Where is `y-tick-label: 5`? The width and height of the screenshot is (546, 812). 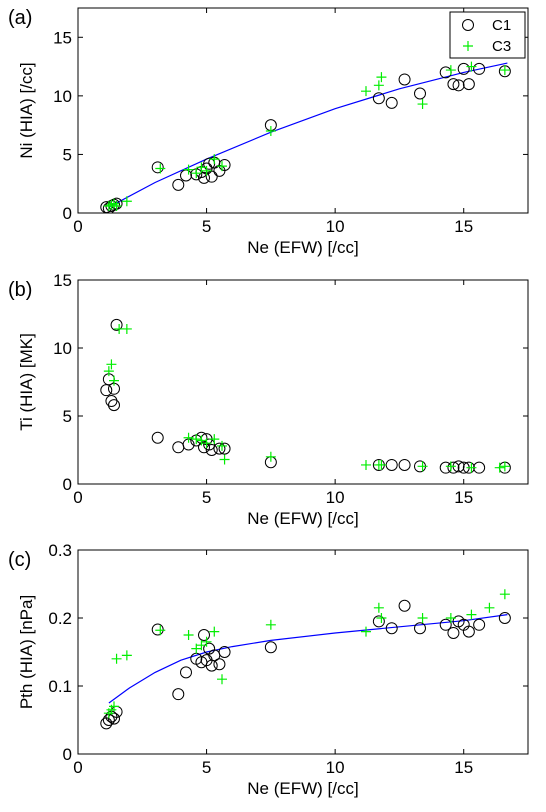
y-tick-label: 5 is located at coordinates (67, 416).